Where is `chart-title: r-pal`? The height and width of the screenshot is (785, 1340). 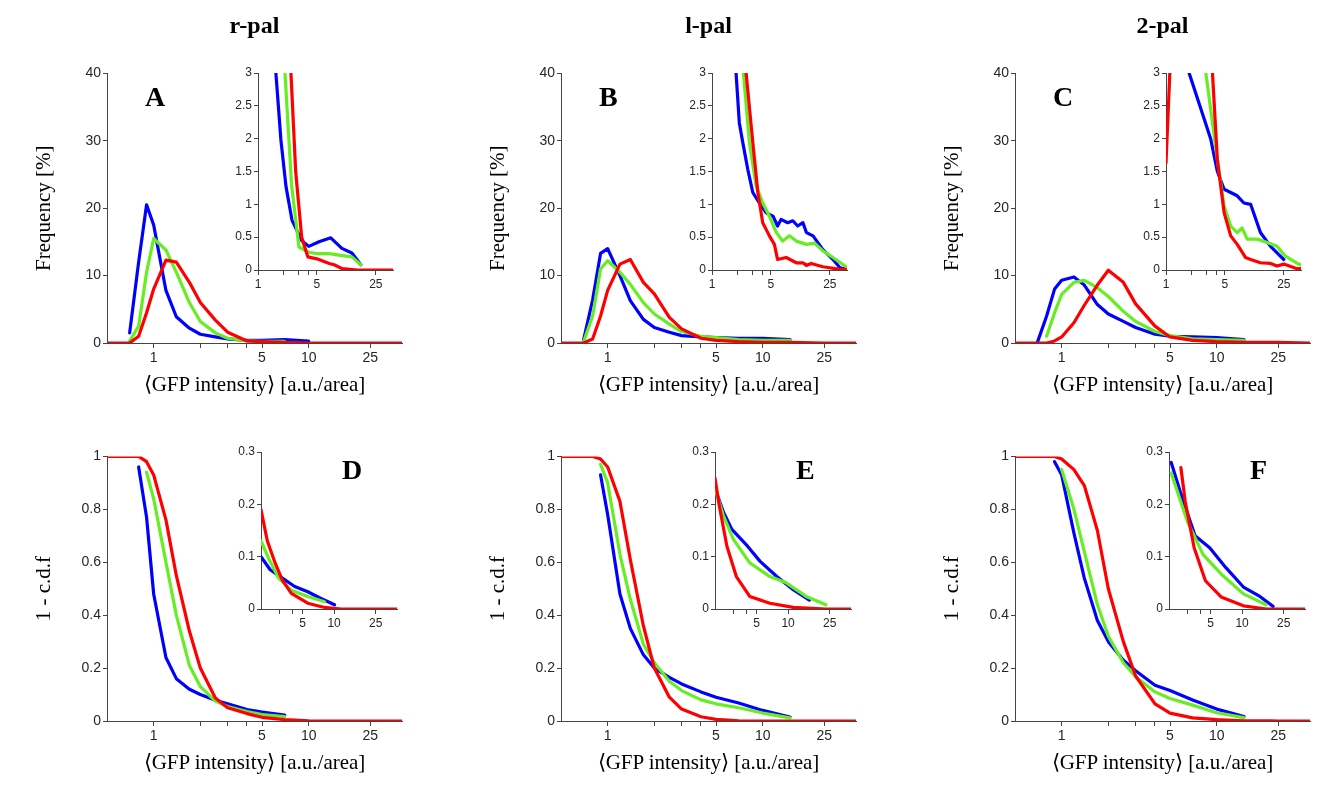 chart-title: r-pal is located at coordinates (254, 25).